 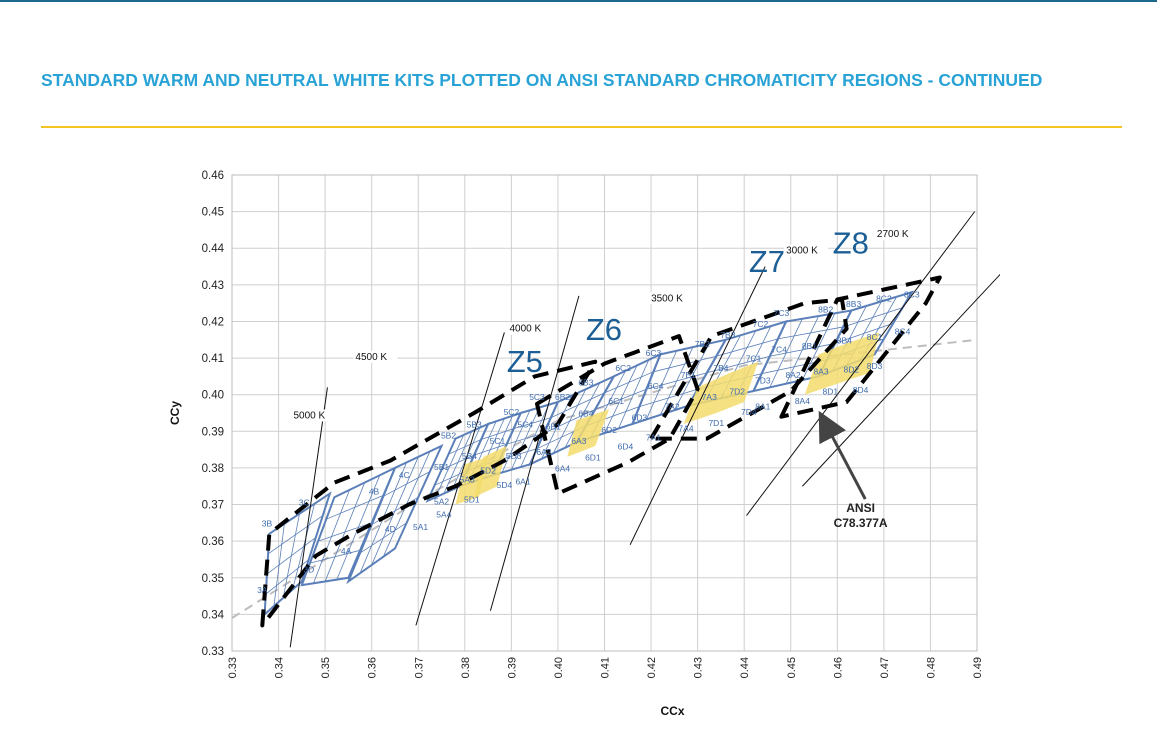 I want to click on bin-label: 6A4, so click(x=562, y=469).